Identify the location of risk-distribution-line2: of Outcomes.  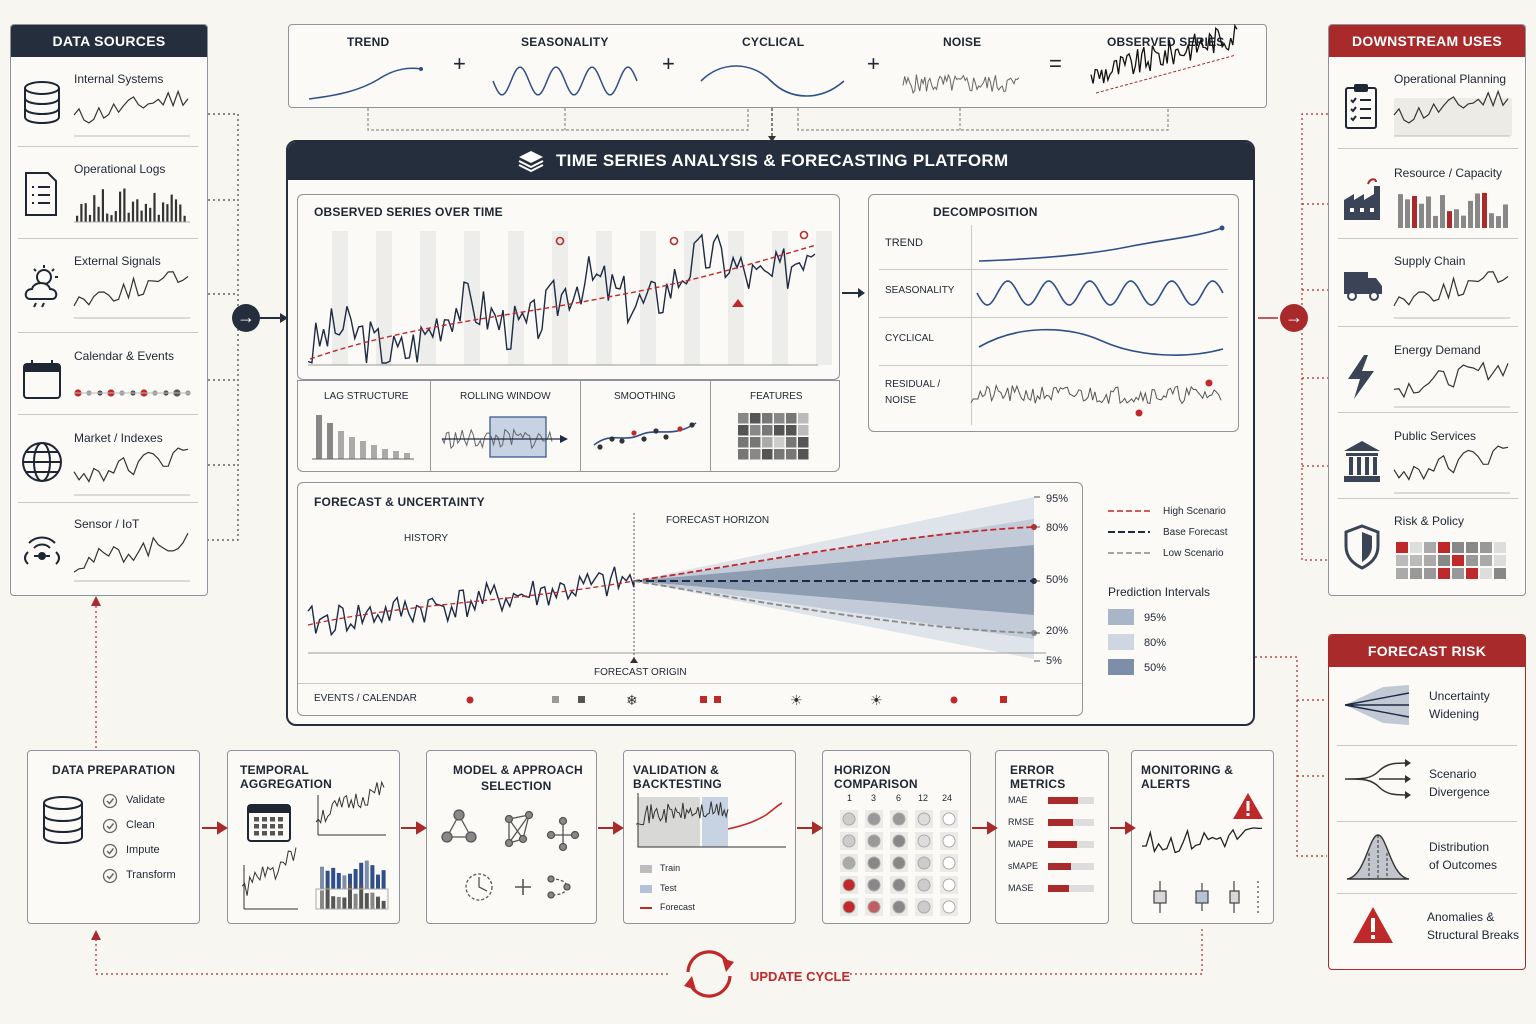
(1463, 865).